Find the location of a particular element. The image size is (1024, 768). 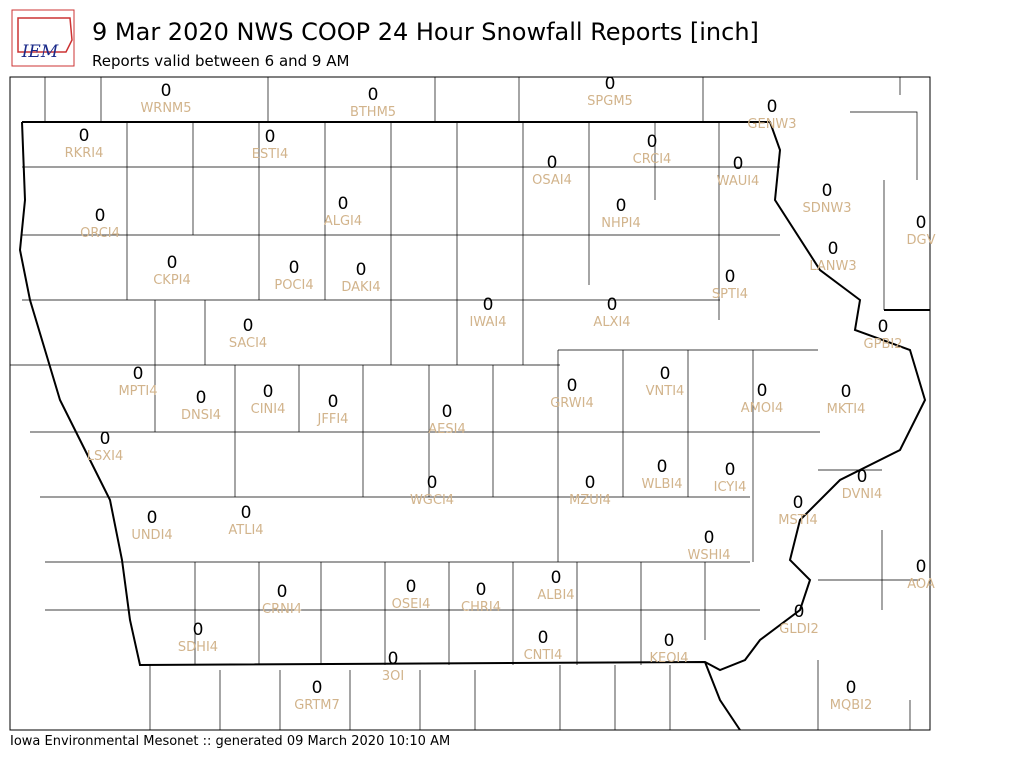

station-id: DGV is located at coordinates (921, 240).